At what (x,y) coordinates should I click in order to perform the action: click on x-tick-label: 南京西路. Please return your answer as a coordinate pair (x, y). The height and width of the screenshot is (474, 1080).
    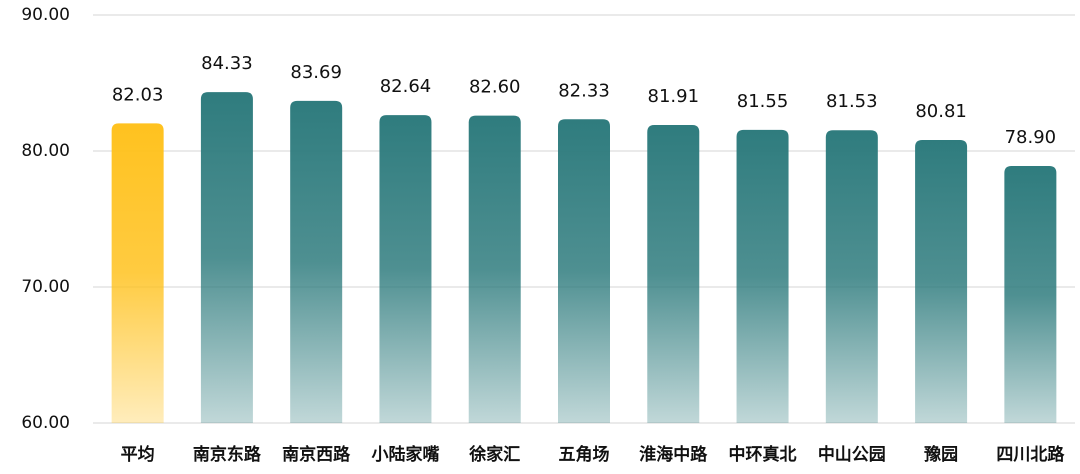
    Looking at the image, I should click on (316, 454).